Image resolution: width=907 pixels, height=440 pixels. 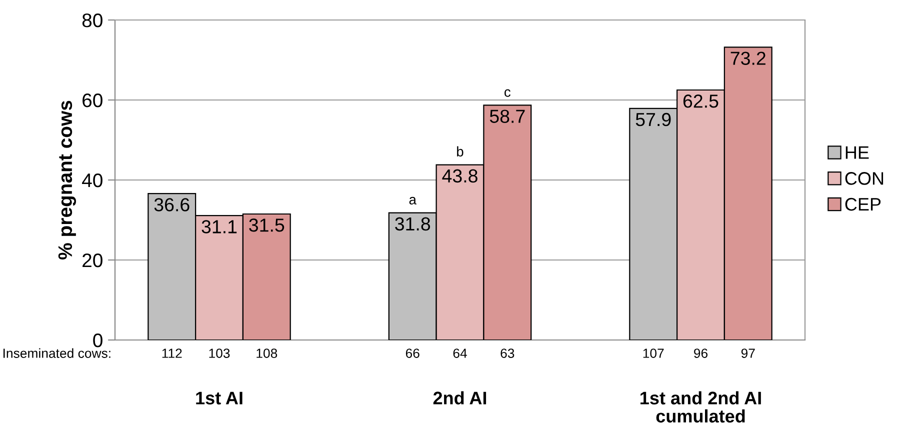 I want to click on data-label: 31.8, so click(x=412, y=224).